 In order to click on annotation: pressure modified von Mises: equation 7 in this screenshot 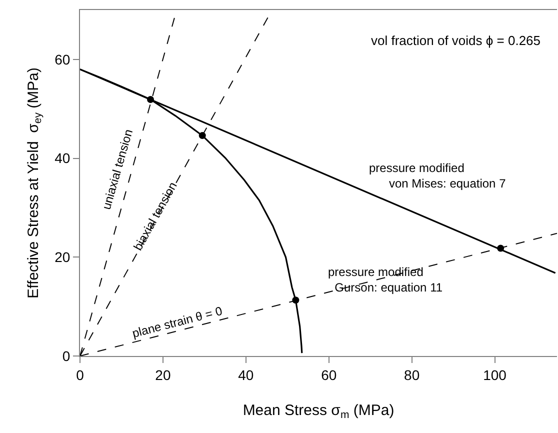, I will do `click(437, 176)`.